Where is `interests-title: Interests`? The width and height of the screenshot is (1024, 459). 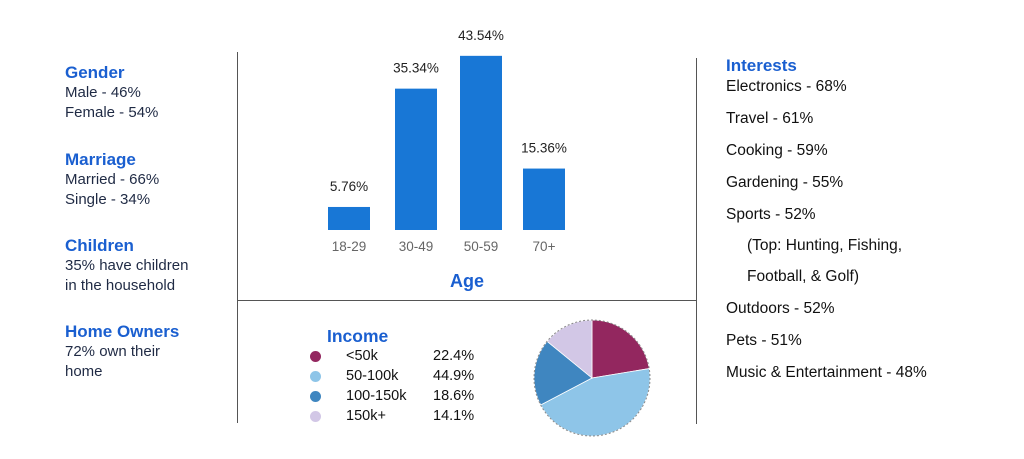
interests-title: Interests is located at coordinates (761, 65).